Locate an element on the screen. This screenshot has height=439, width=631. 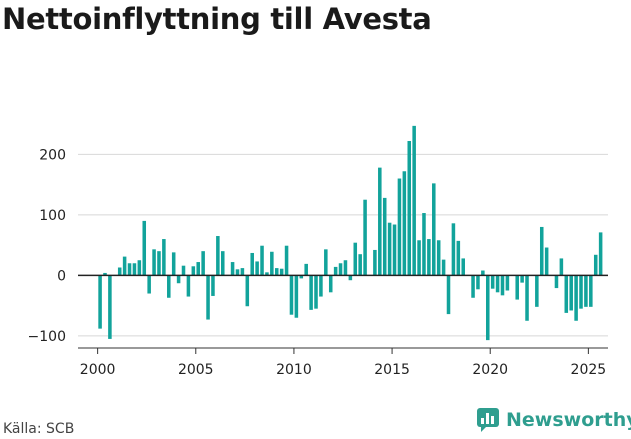
x-tick-label: 2020 is located at coordinates (490, 370).